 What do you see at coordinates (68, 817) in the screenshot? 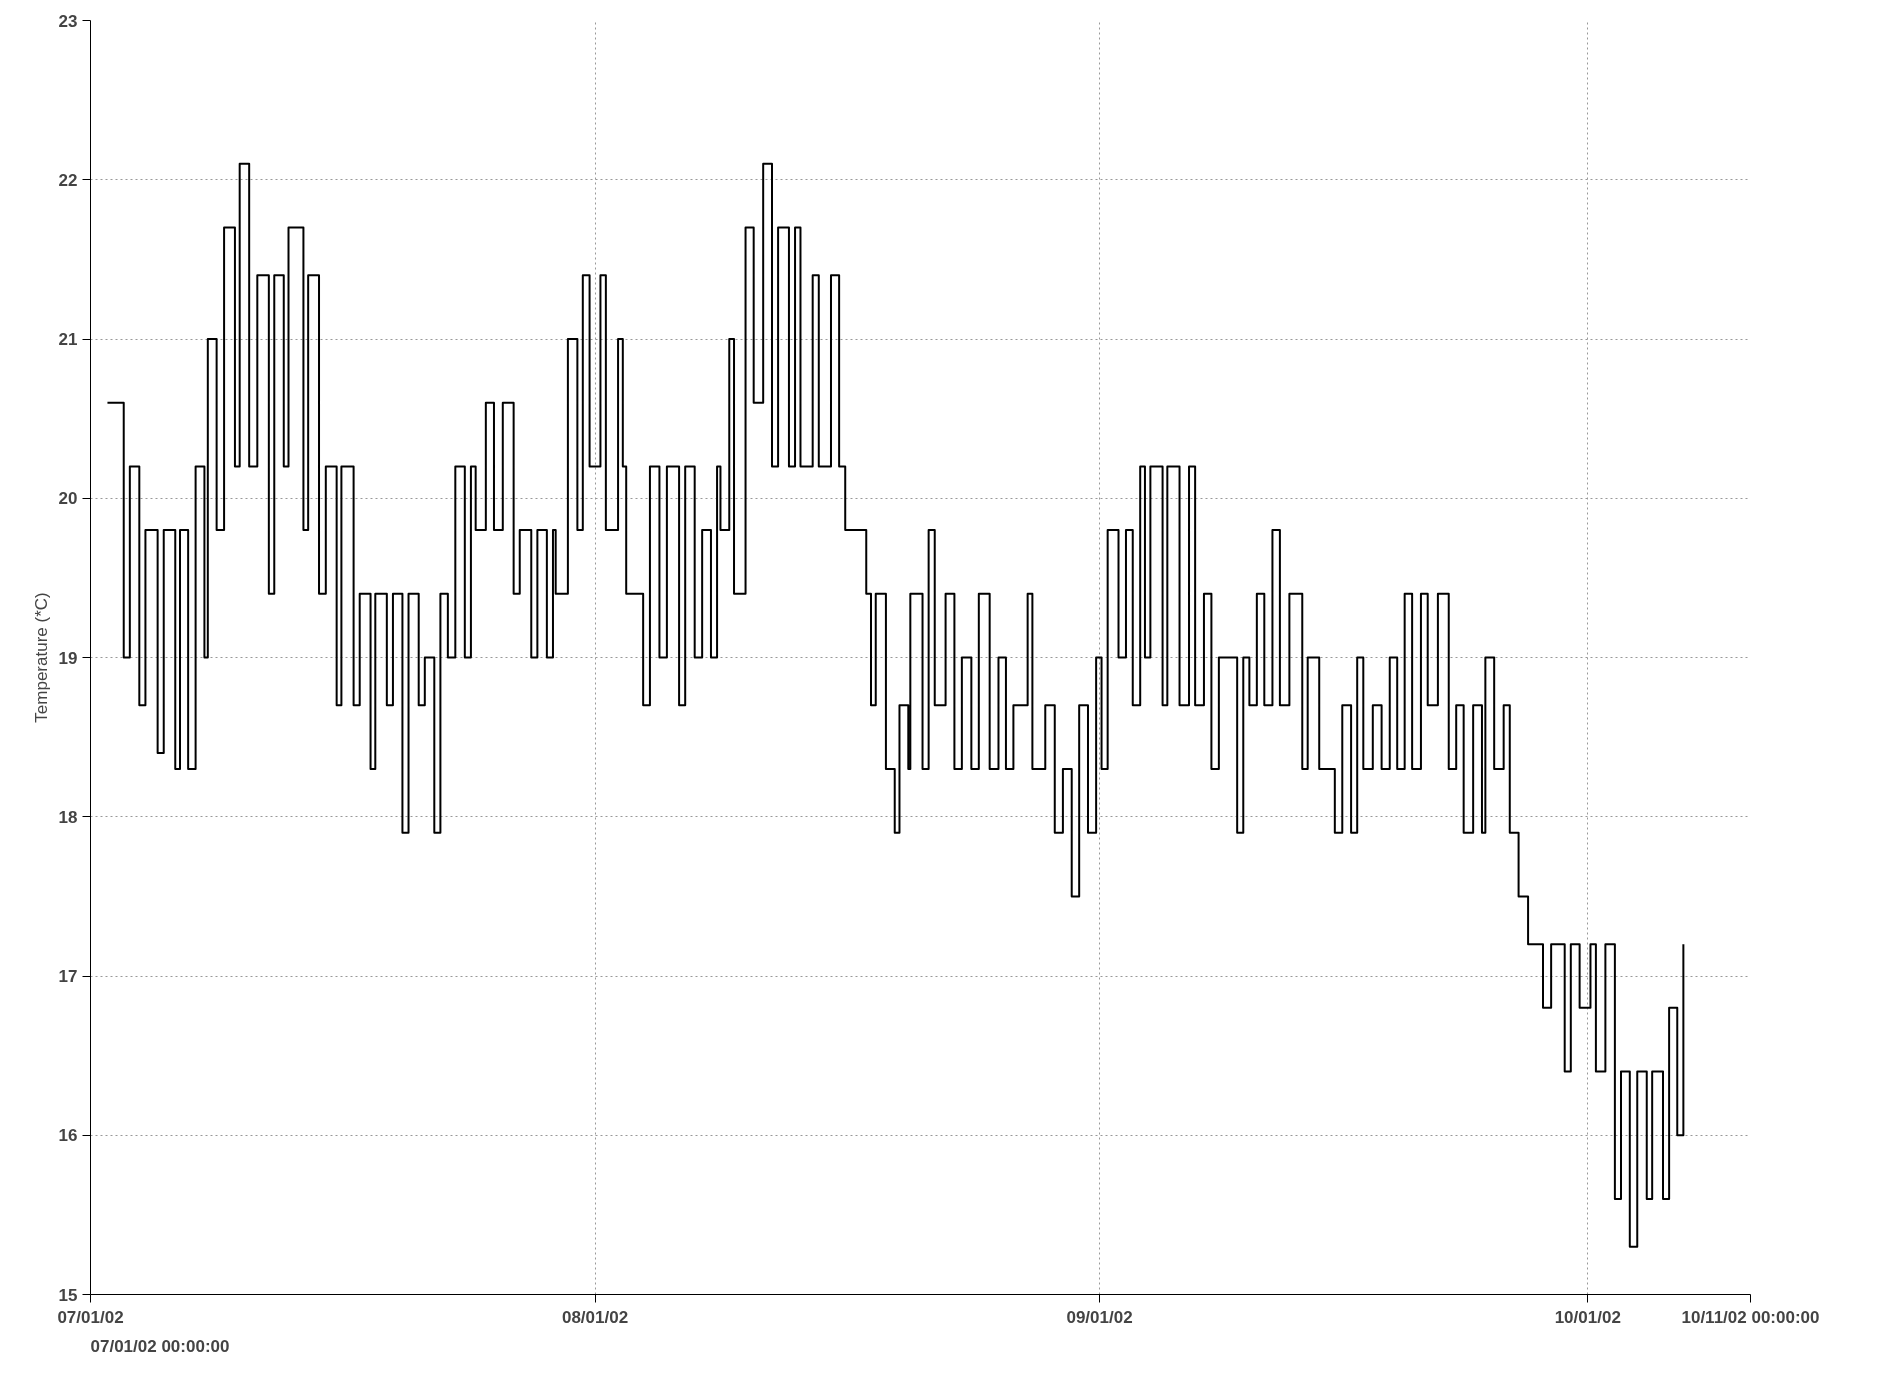
I see `y-tick-label: 18` at bounding box center [68, 817].